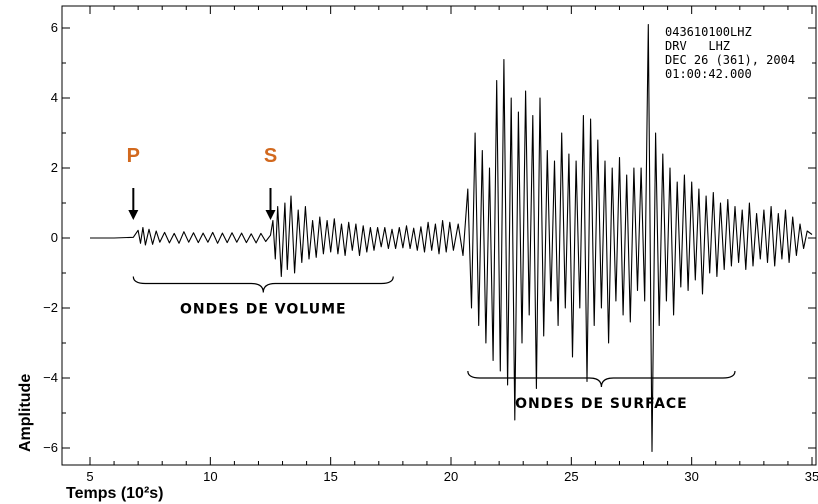 The width and height of the screenshot is (818, 504). Describe the element at coordinates (730, 60) in the screenshot. I see `station-line-3: DEC 26 (361), 2004` at that location.